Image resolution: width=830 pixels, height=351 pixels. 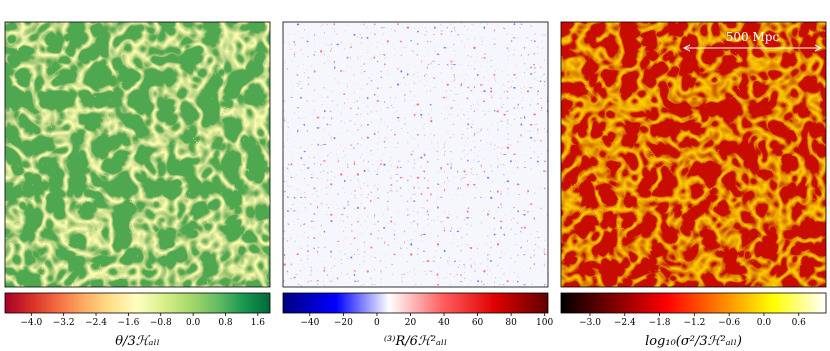 What do you see at coordinates (478, 323) in the screenshot?
I see `tick-label: 60` at bounding box center [478, 323].